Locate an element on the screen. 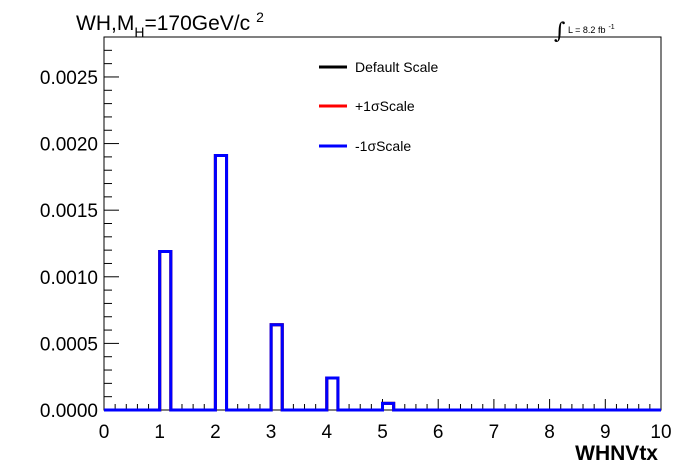  y-tick-label: 0.0020 is located at coordinates (69, 145).